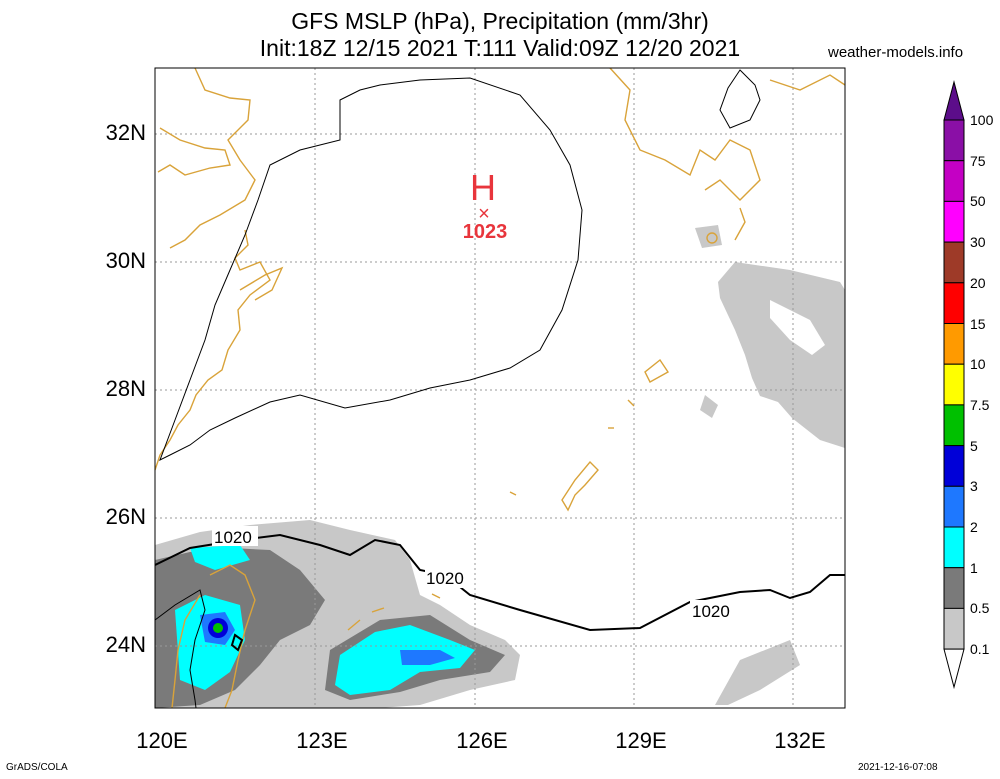 The image size is (1000, 779). I want to click on colorbar-label: 2, so click(974, 527).